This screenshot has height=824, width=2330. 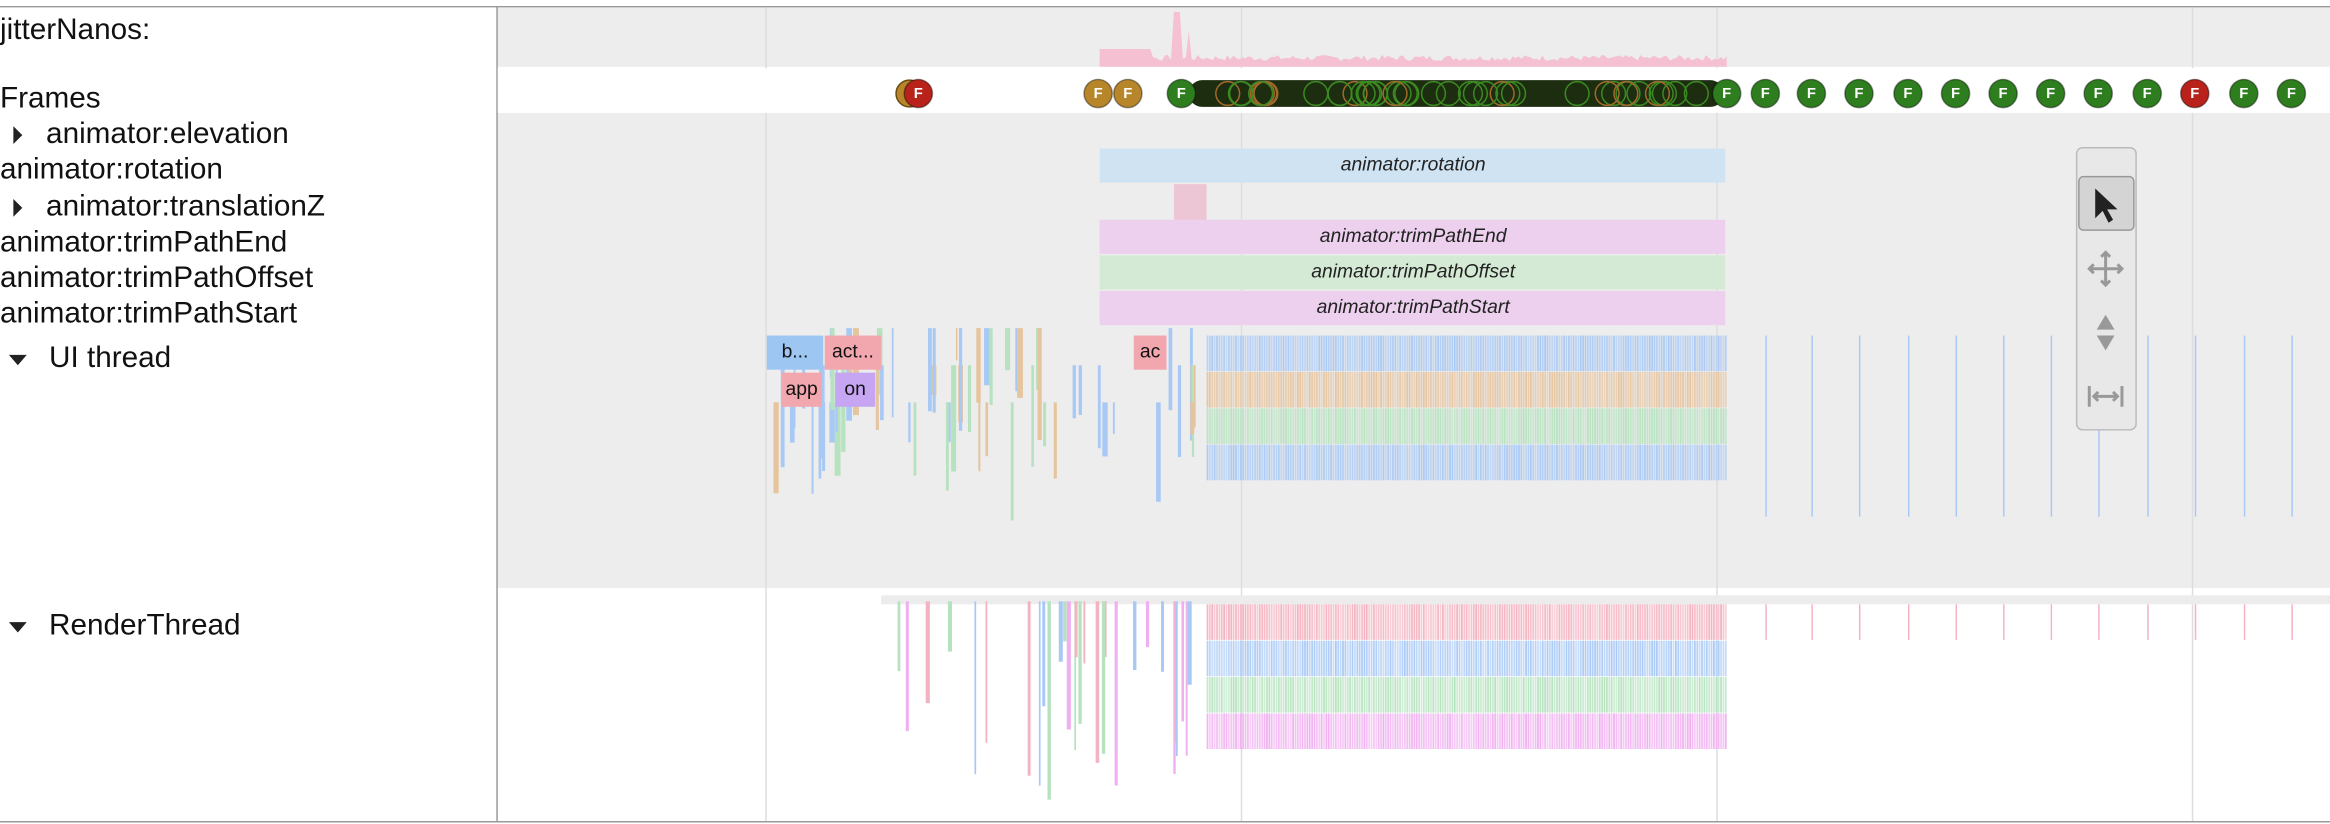 I want to click on timing-tool, so click(x=2105, y=396).